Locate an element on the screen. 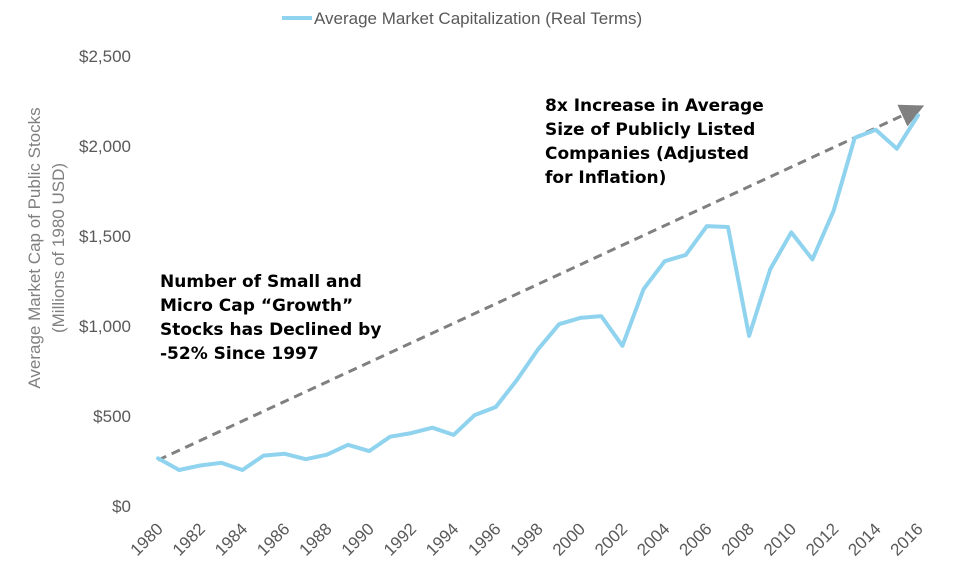 This screenshot has width=979, height=580. annotation-8x-increase-line-4: for Inflation) is located at coordinates (605, 178).